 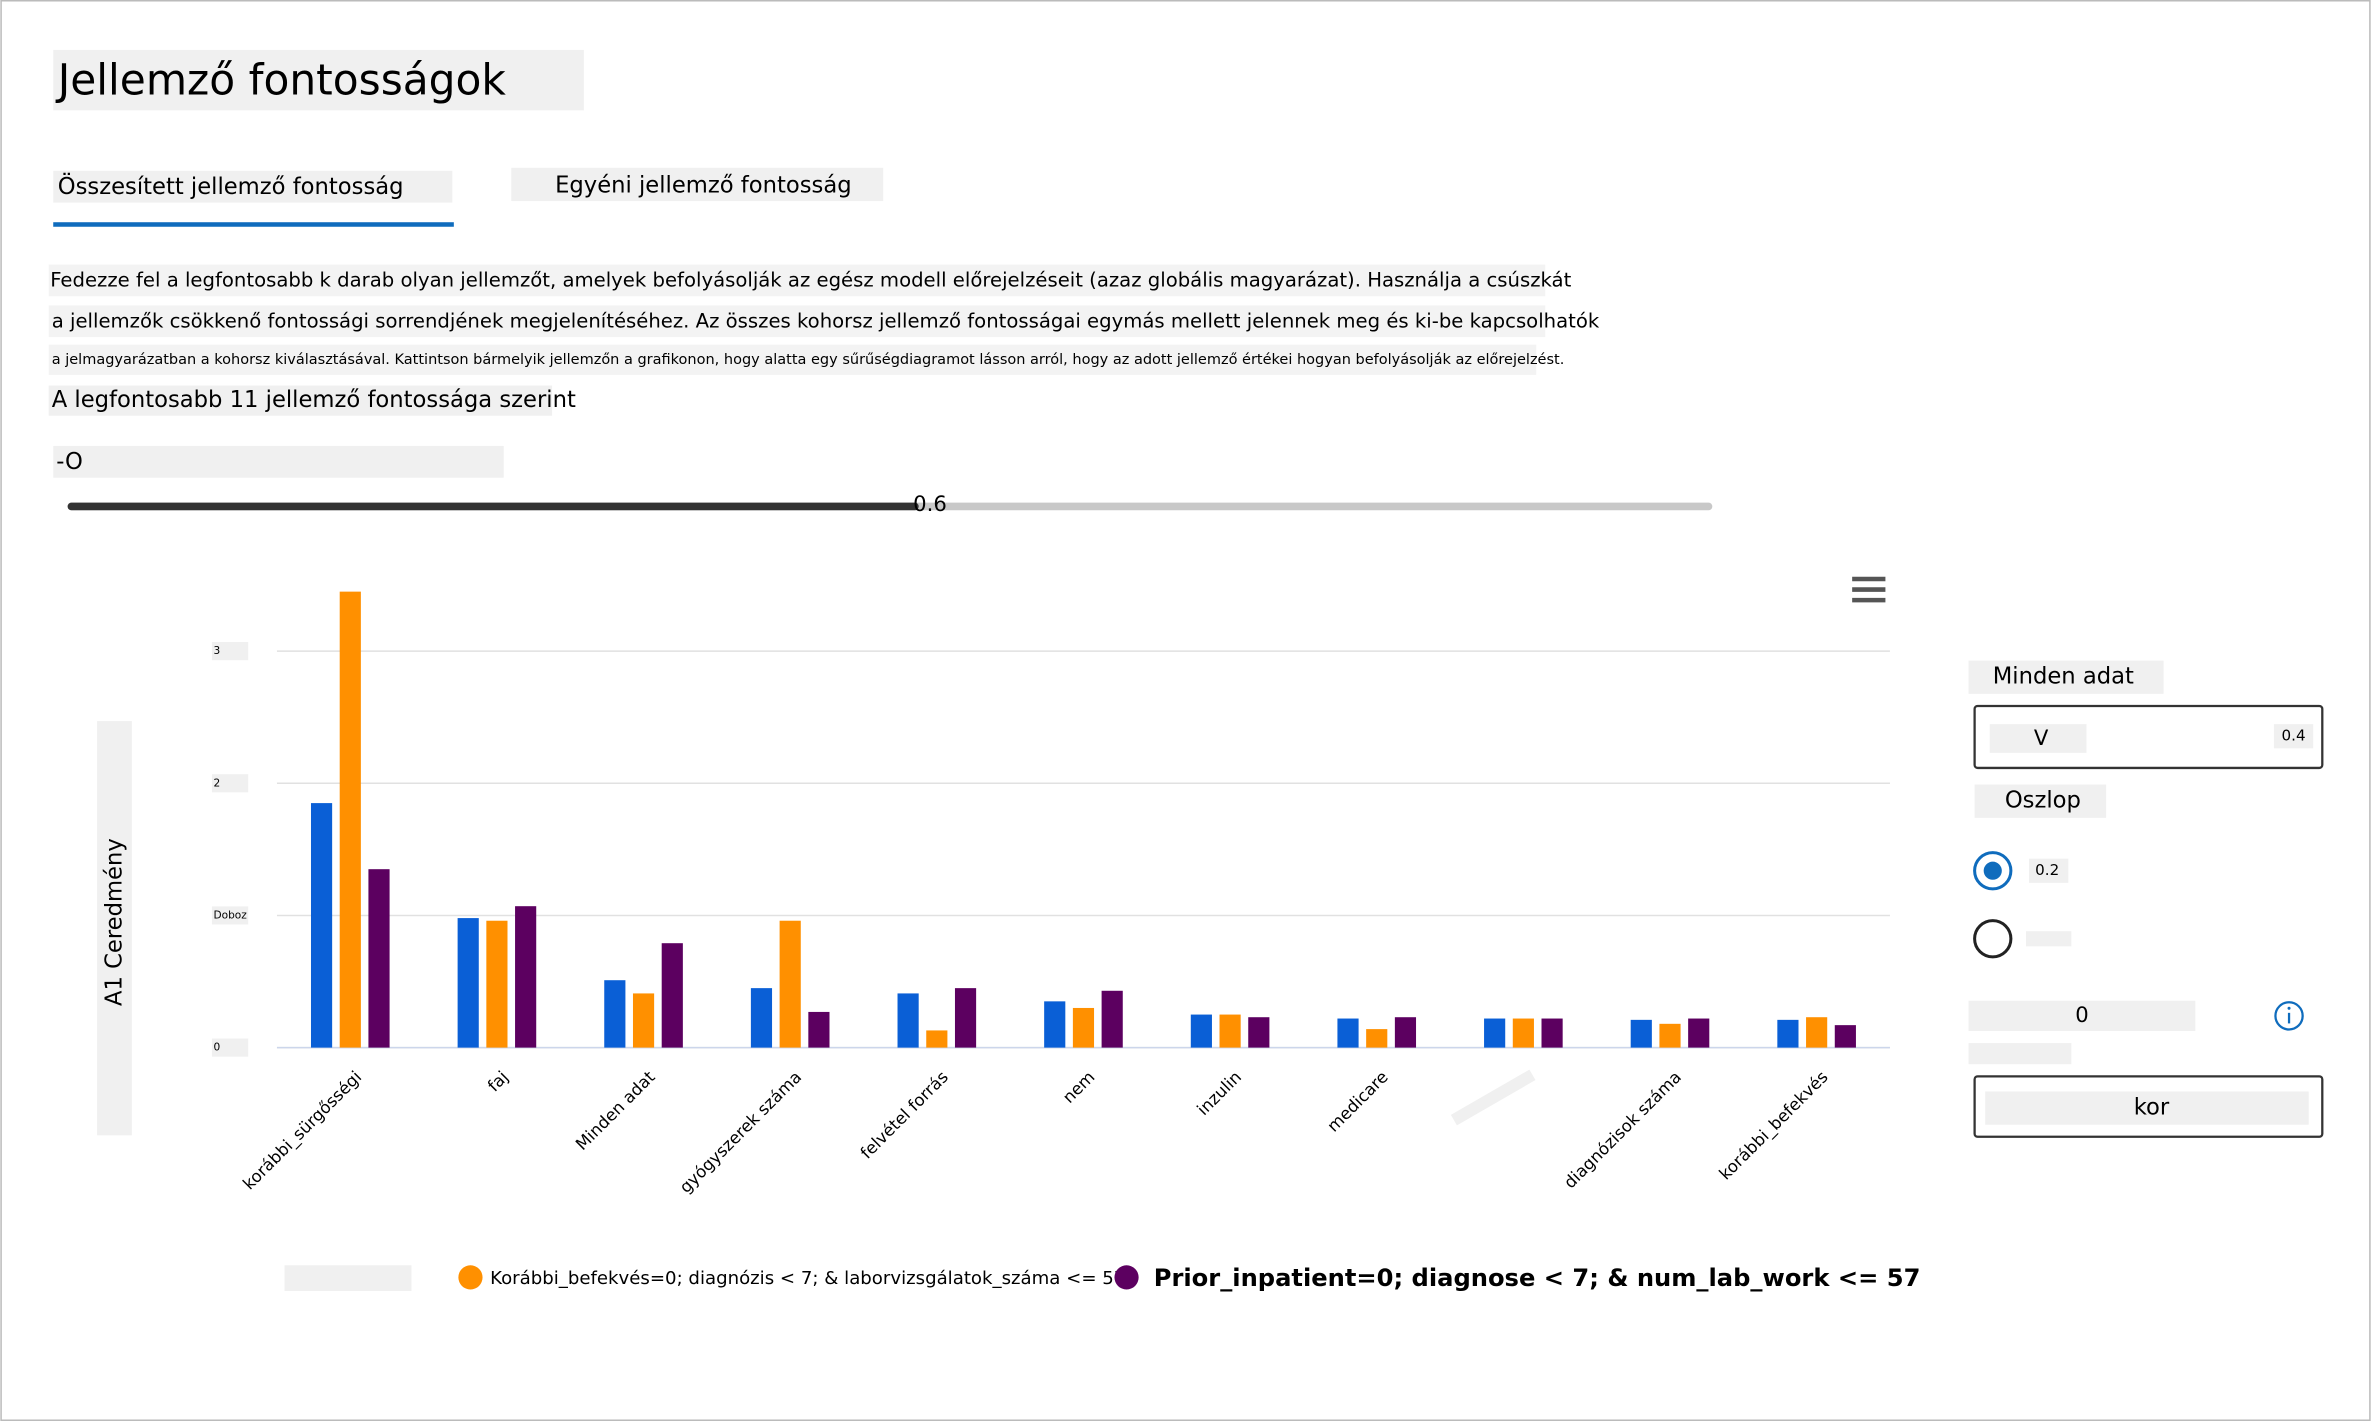 What do you see at coordinates (2041, 737) in the screenshot?
I see `dropdown-value: V` at bounding box center [2041, 737].